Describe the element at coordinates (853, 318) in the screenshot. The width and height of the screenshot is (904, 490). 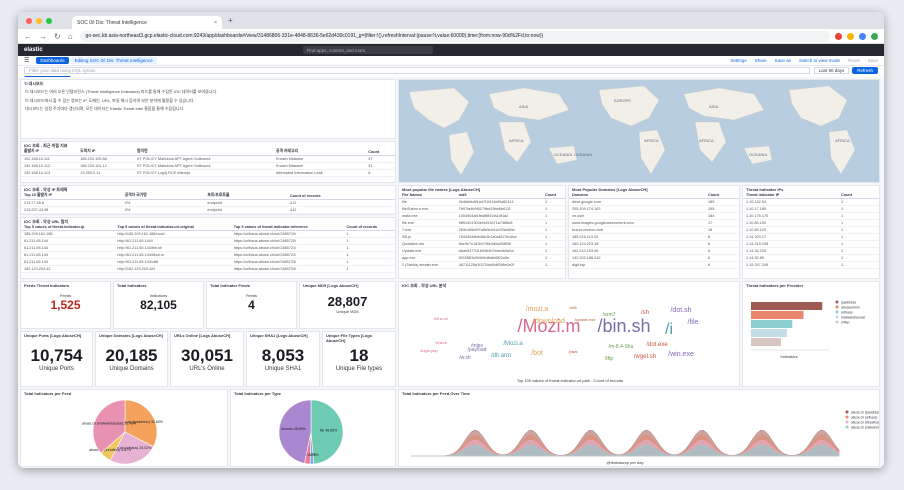
I see `legend-label: malwarebazaar` at that location.